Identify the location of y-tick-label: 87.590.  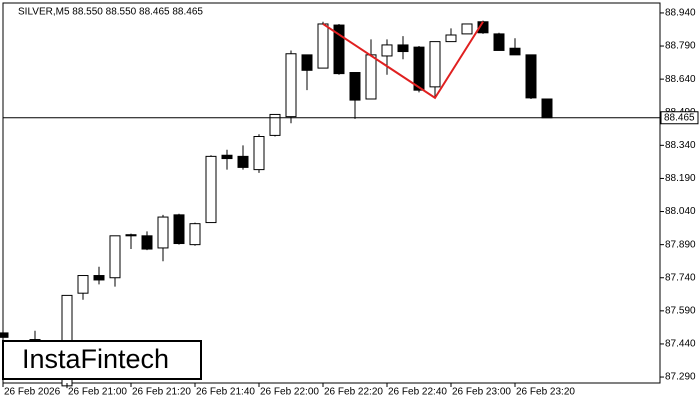
(680, 310).